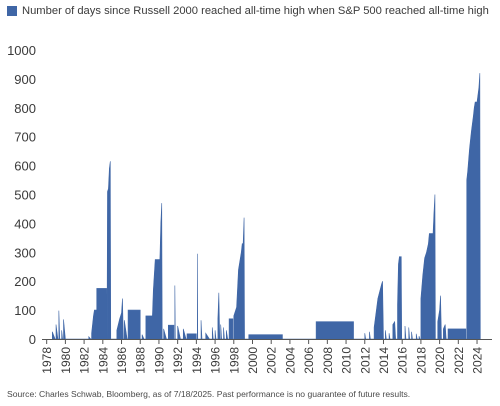  I want to click on y-tick-label: 100, so click(25, 310).